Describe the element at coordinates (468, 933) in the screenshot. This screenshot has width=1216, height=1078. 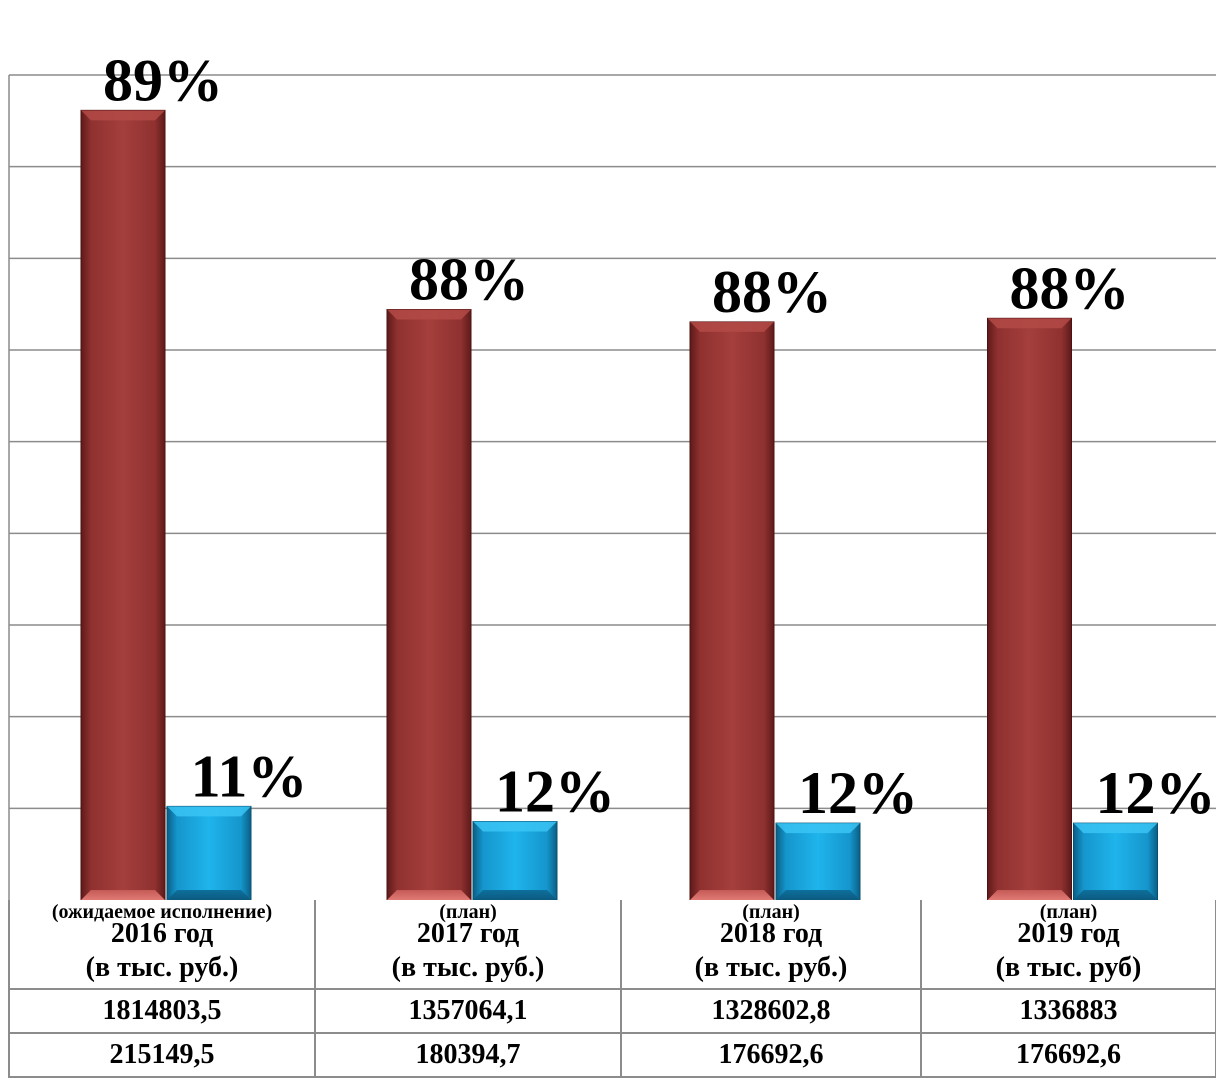
I see `category-year: 2017 год` at that location.